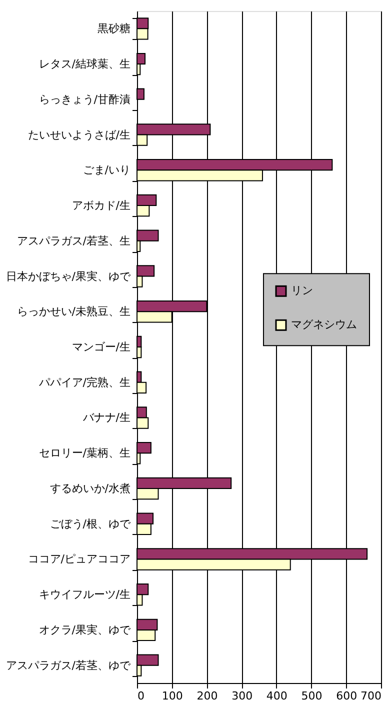 The height and width of the screenshot is (711, 390). I want to click on y-tick-label: マンゴー/生, so click(101, 347).